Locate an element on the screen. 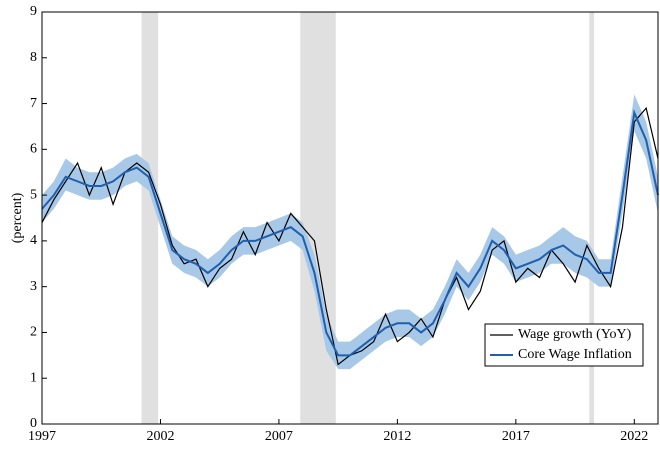 This screenshot has width=660, height=449. y-tick-label: 9 is located at coordinates (33, 11).